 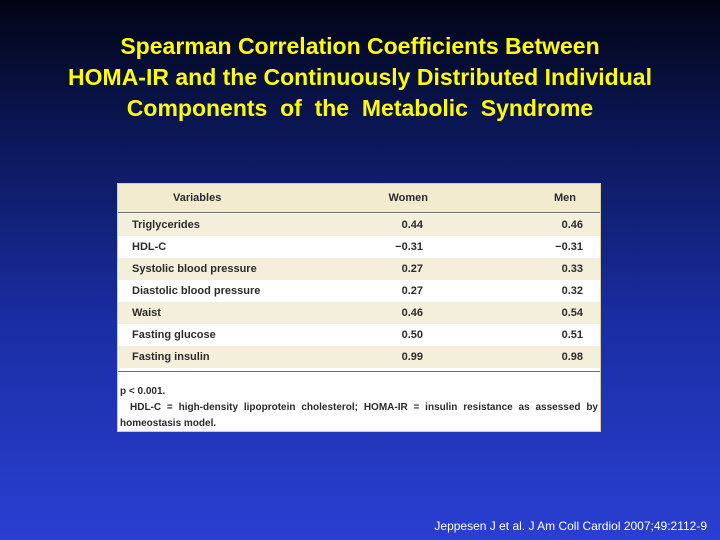 What do you see at coordinates (412, 335) in the screenshot?
I see `row-women-value: 0.50` at bounding box center [412, 335].